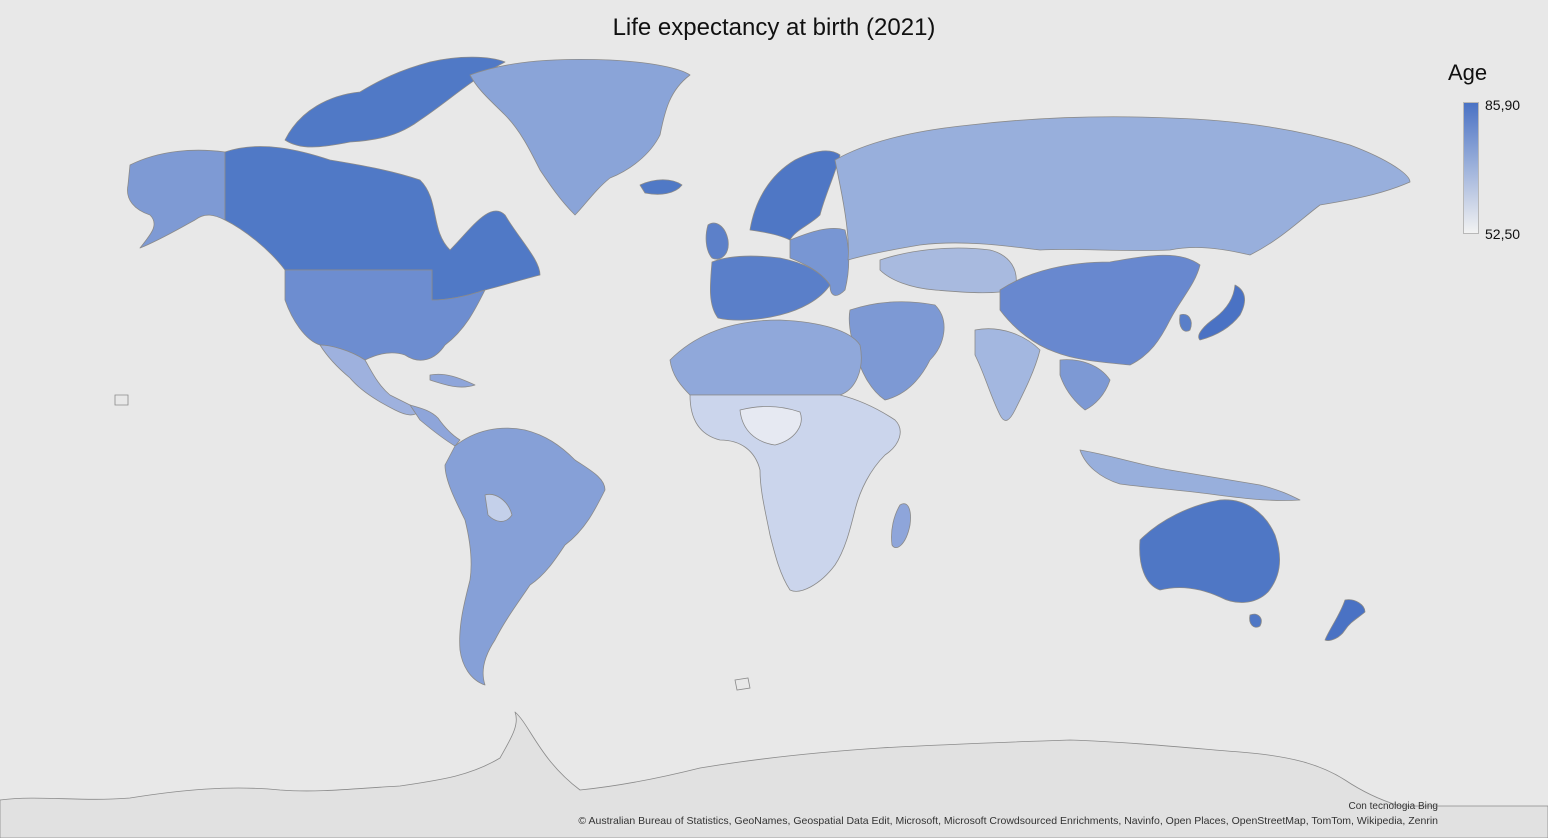 The width and height of the screenshot is (1548, 838). What do you see at coordinates (901, 526) in the screenshot?
I see `region-madagascar` at bounding box center [901, 526].